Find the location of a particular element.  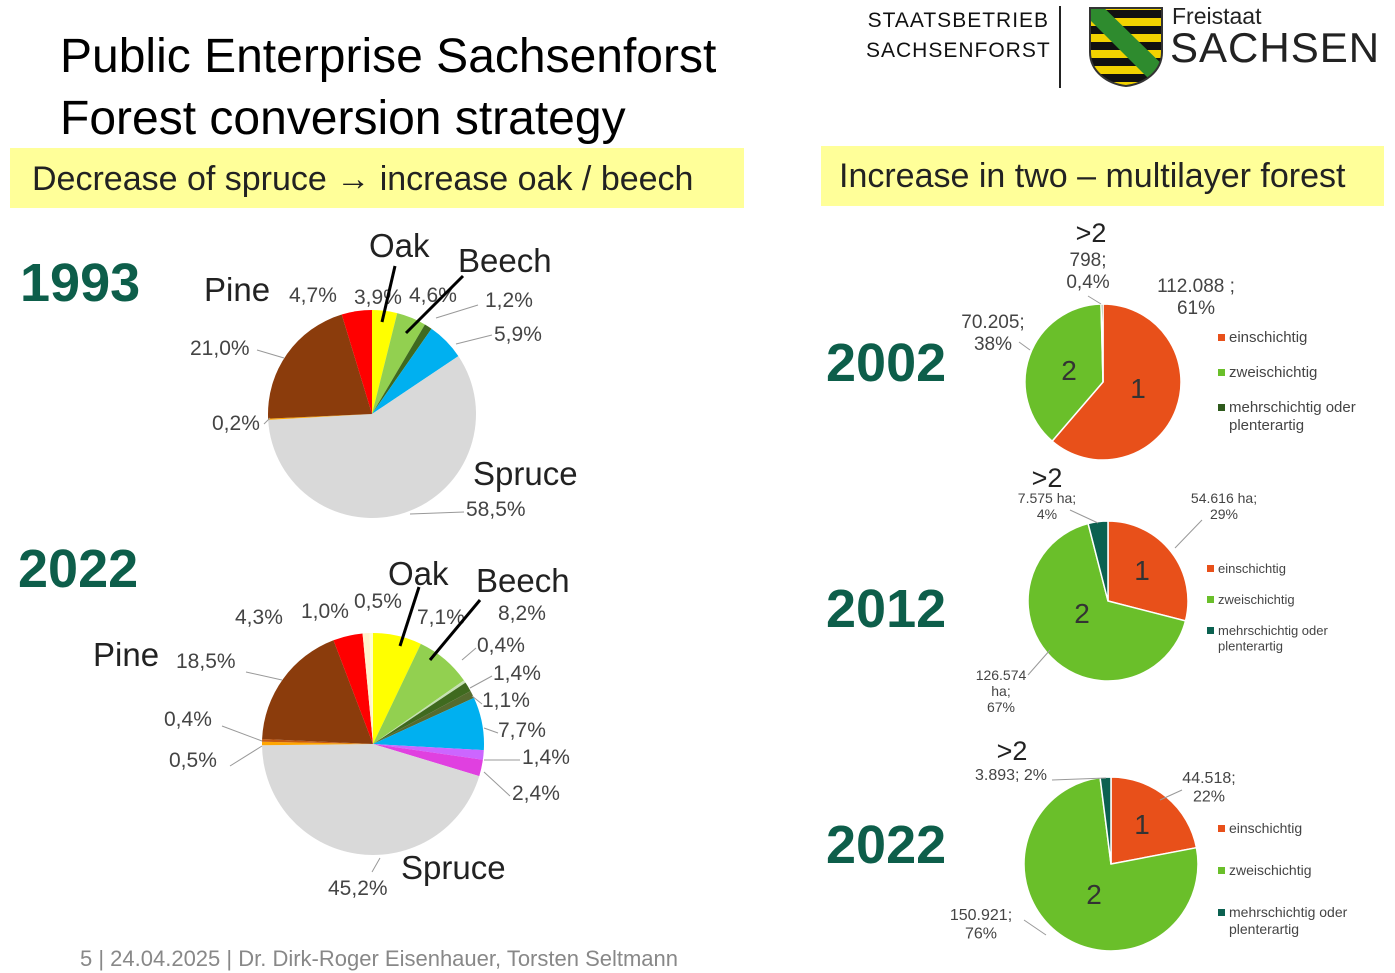

pie-2012-value-label-0-line-1: 29% is located at coordinates (1224, 514).